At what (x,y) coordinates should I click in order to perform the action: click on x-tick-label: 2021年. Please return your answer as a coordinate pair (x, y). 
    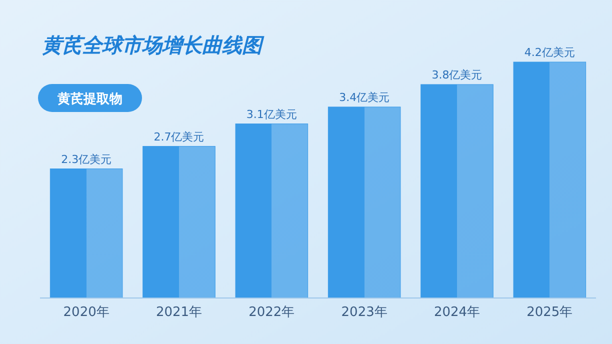
    Looking at the image, I should click on (179, 312).